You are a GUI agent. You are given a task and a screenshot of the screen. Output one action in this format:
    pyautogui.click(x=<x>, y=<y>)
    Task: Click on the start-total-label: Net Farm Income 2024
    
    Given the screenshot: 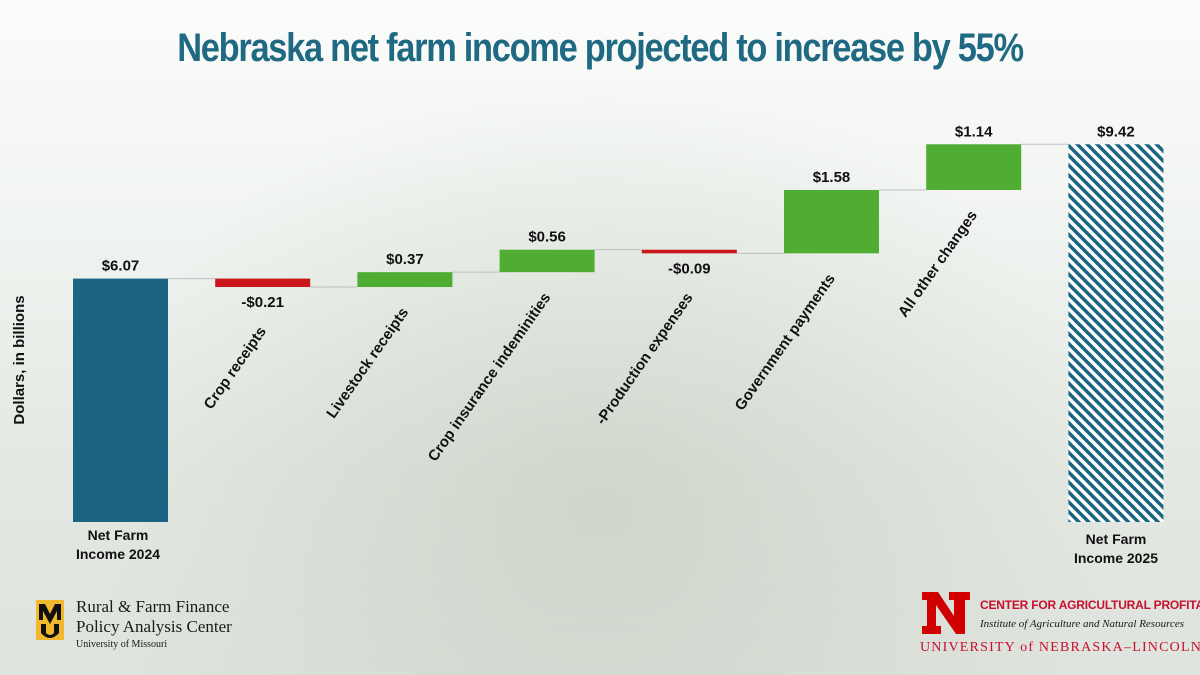 What is the action you would take?
    pyautogui.click(x=118, y=545)
    